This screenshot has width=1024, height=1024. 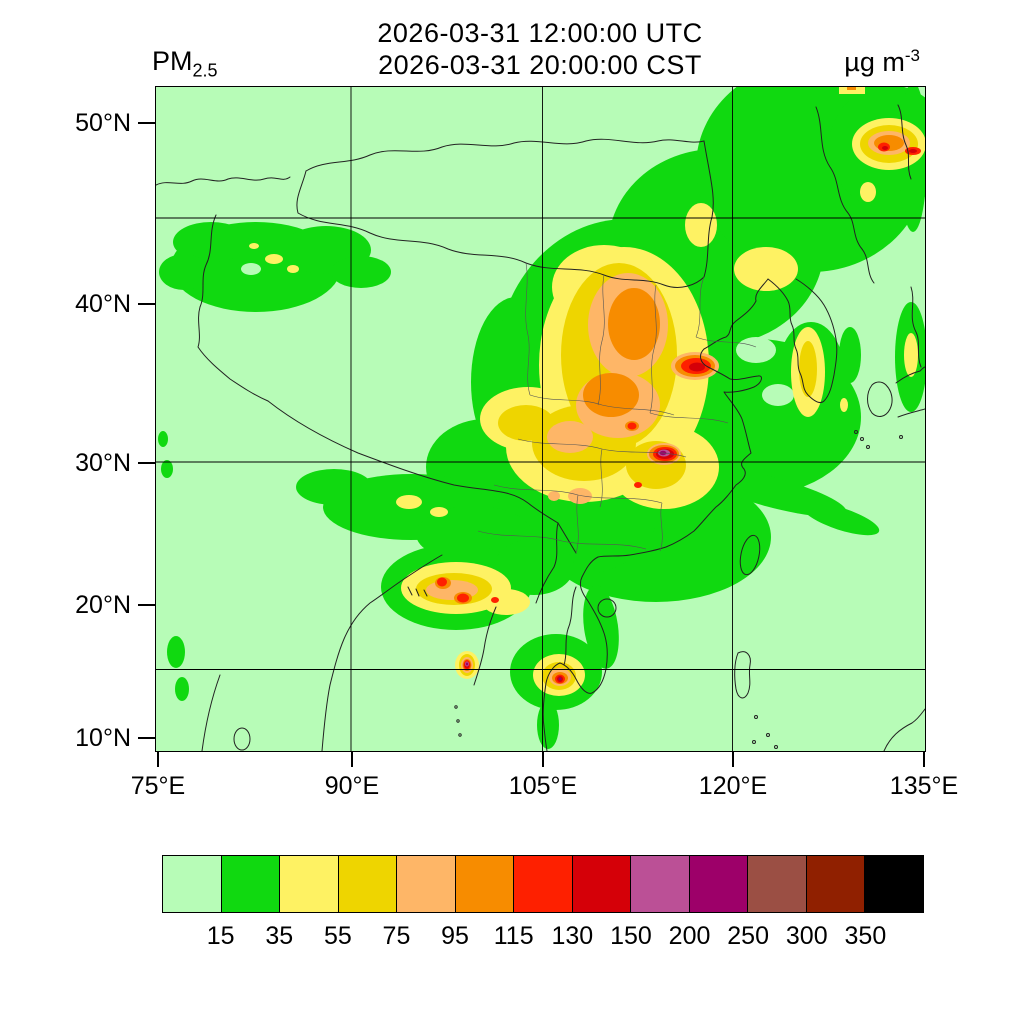 I want to click on y-tick-label: 30°N, so click(x=103, y=463).